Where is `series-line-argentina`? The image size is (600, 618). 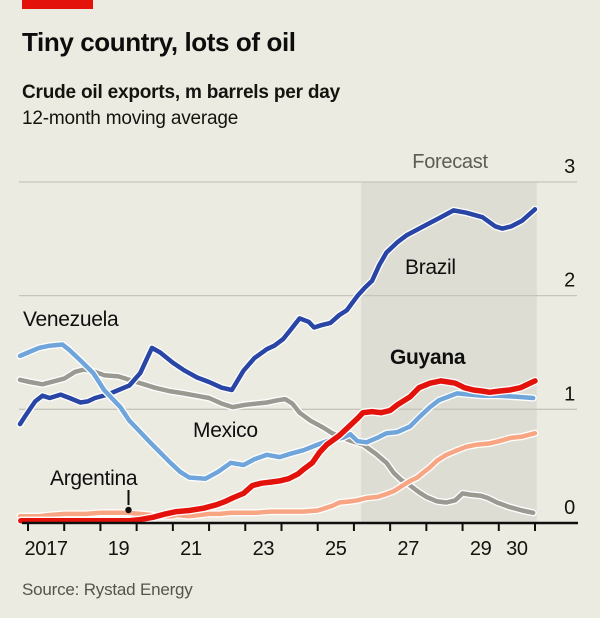
series-line-argentina is located at coordinates (277, 474).